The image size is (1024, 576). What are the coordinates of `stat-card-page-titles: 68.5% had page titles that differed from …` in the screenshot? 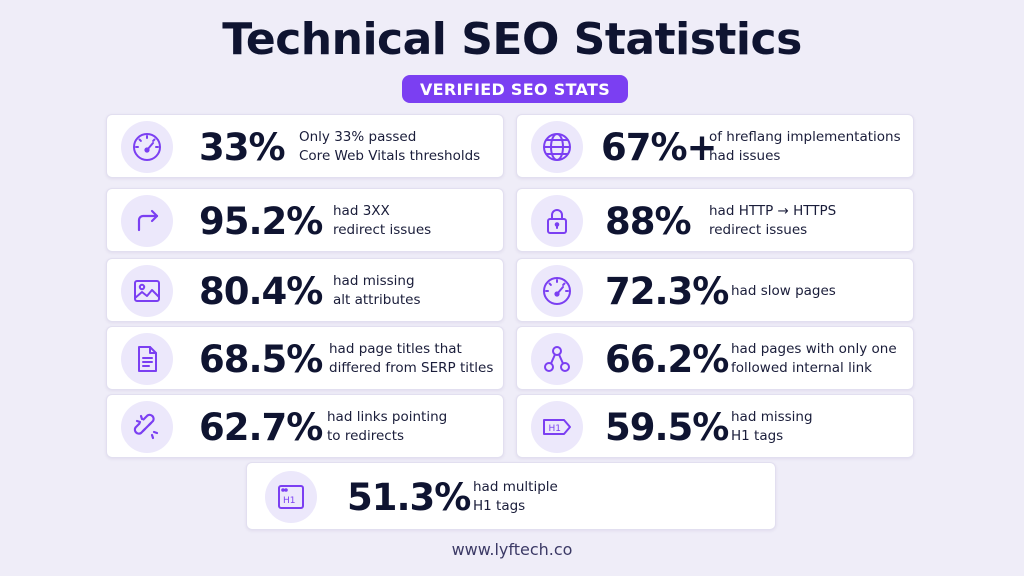 It's located at (305, 358).